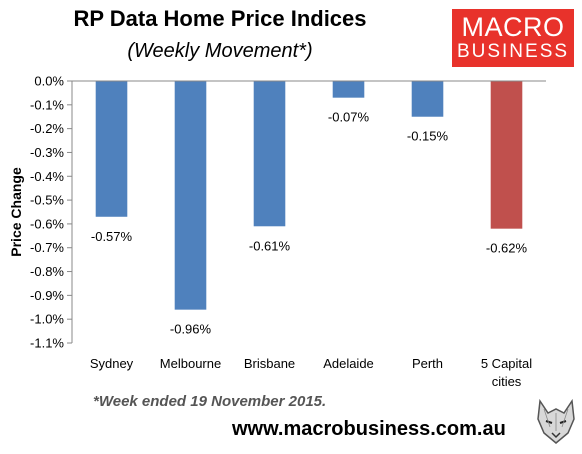 This screenshot has height=454, width=582. Describe the element at coordinates (210, 401) in the screenshot. I see `footnote: *Week ended 19 November 2015.` at that location.